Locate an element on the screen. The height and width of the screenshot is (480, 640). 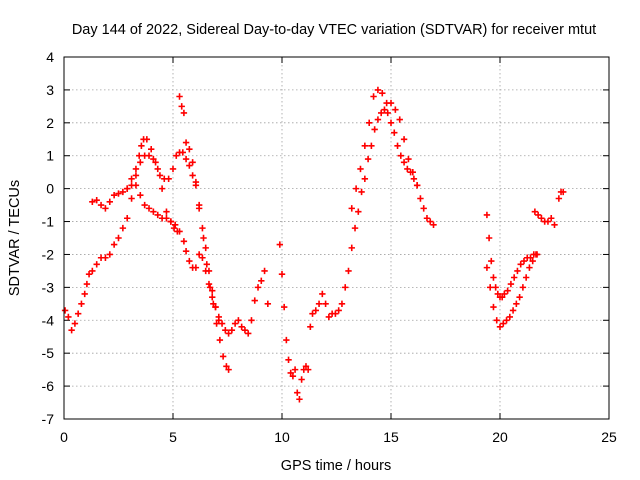
y-tick-label: -5 is located at coordinates (48, 353).